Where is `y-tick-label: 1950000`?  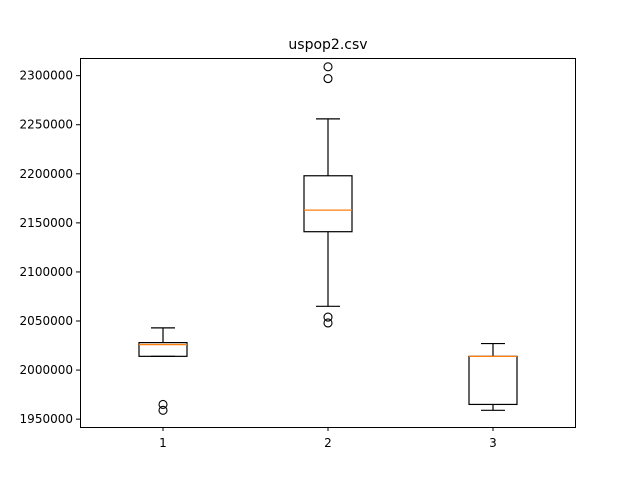 y-tick-label: 1950000 is located at coordinates (46, 419).